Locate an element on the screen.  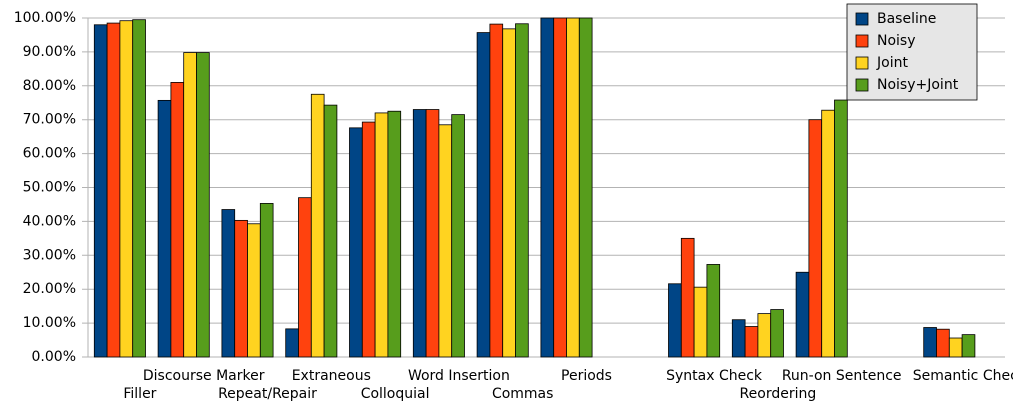
y-tick-label: 40.00% is located at coordinates (49, 221).